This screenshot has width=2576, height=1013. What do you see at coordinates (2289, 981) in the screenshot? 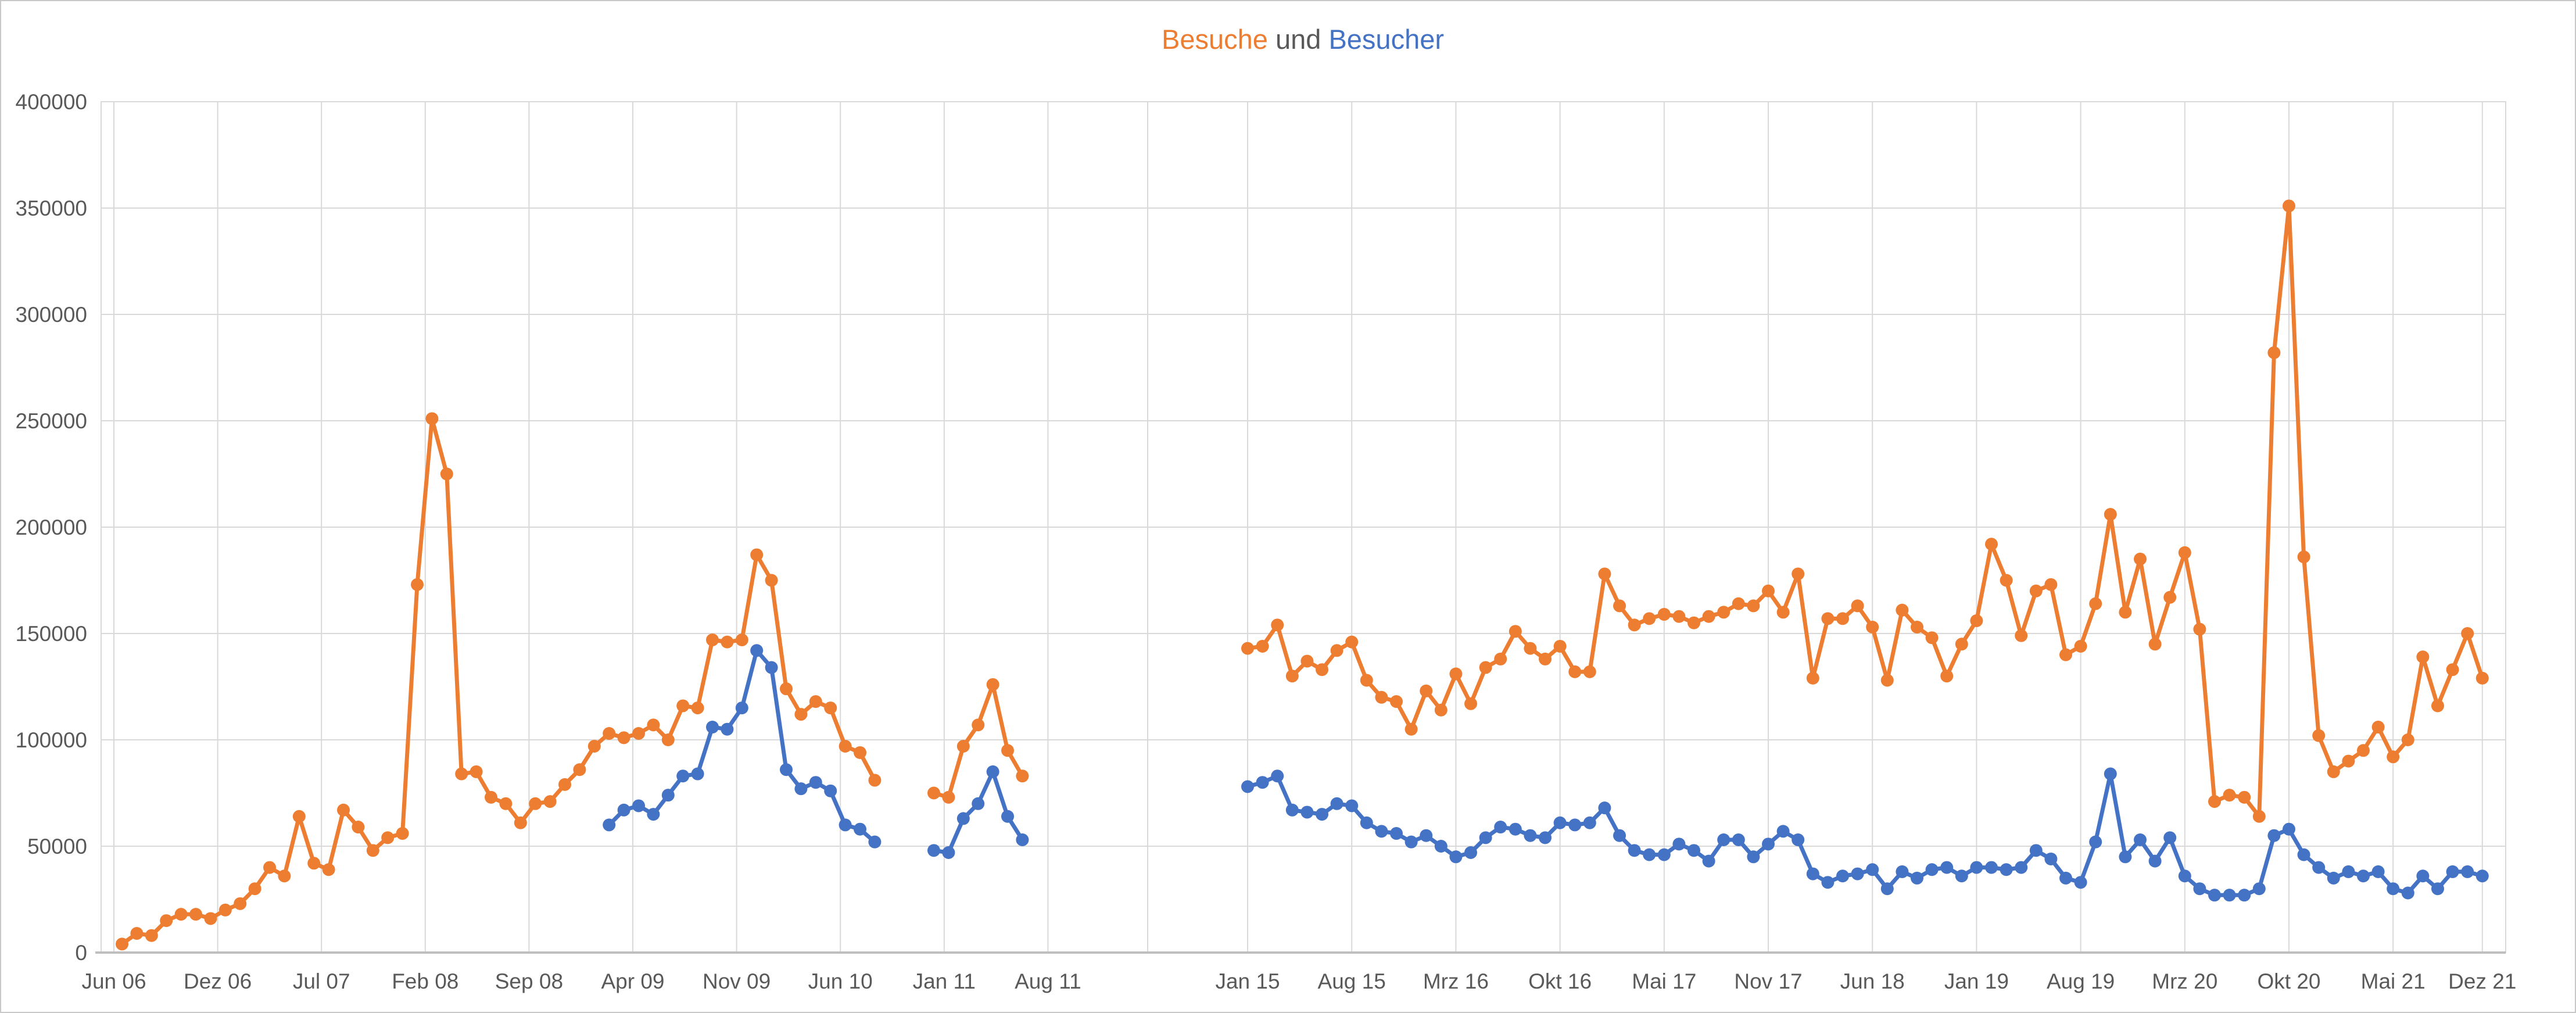
I see `x-axis-tick-label: Okt 20` at bounding box center [2289, 981].